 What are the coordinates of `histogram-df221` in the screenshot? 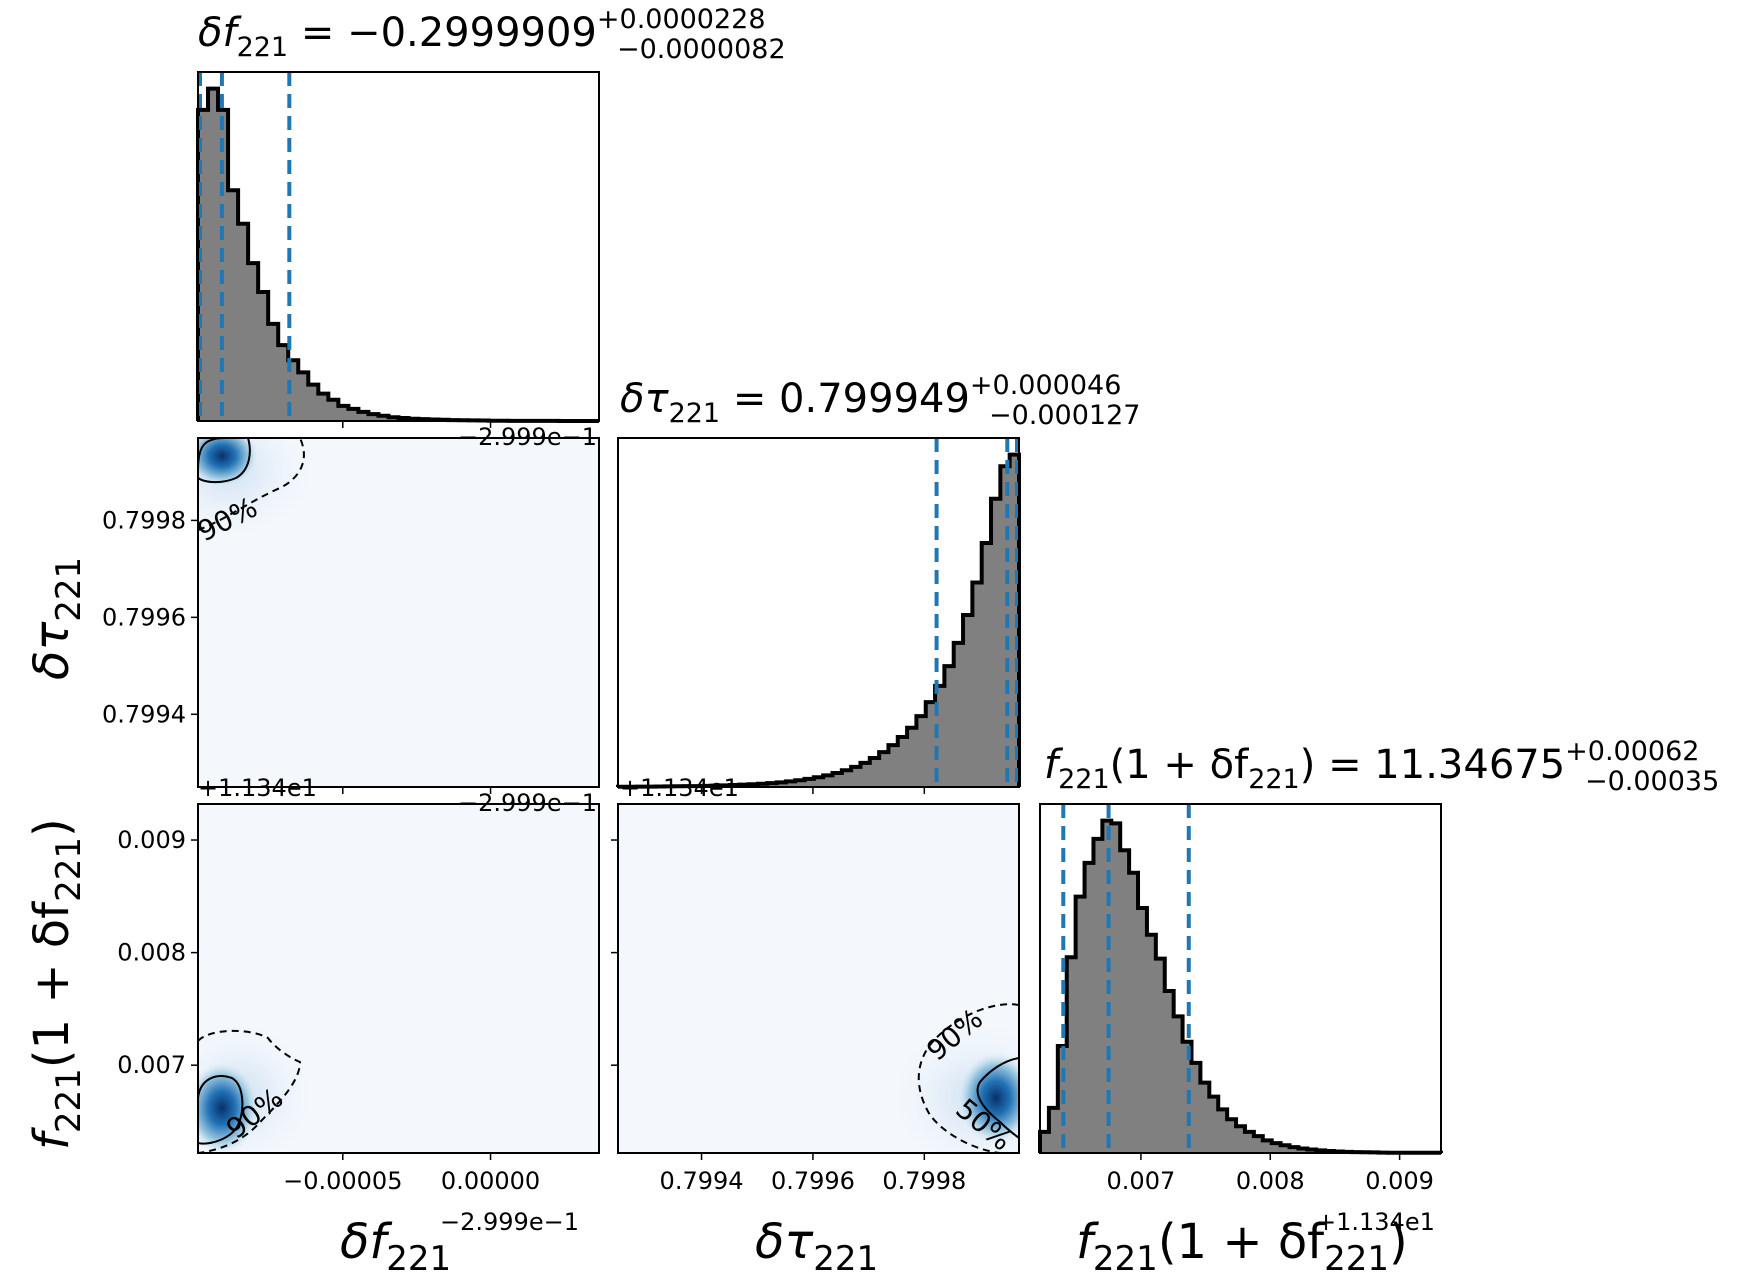 It's located at (397, 254).